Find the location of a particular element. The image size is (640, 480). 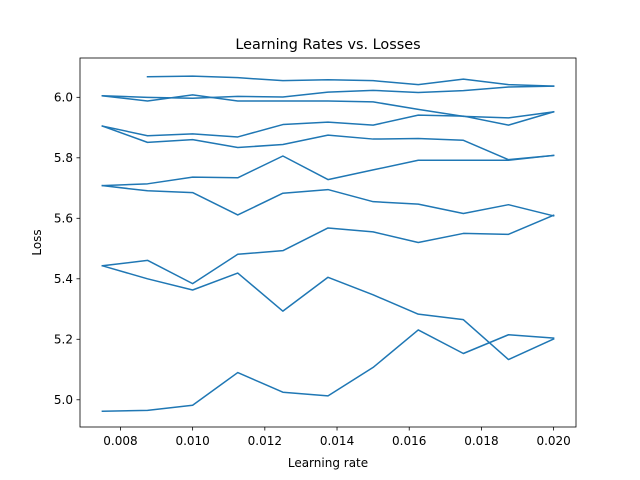

x-tick-label: 0.008 is located at coordinates (120, 441).